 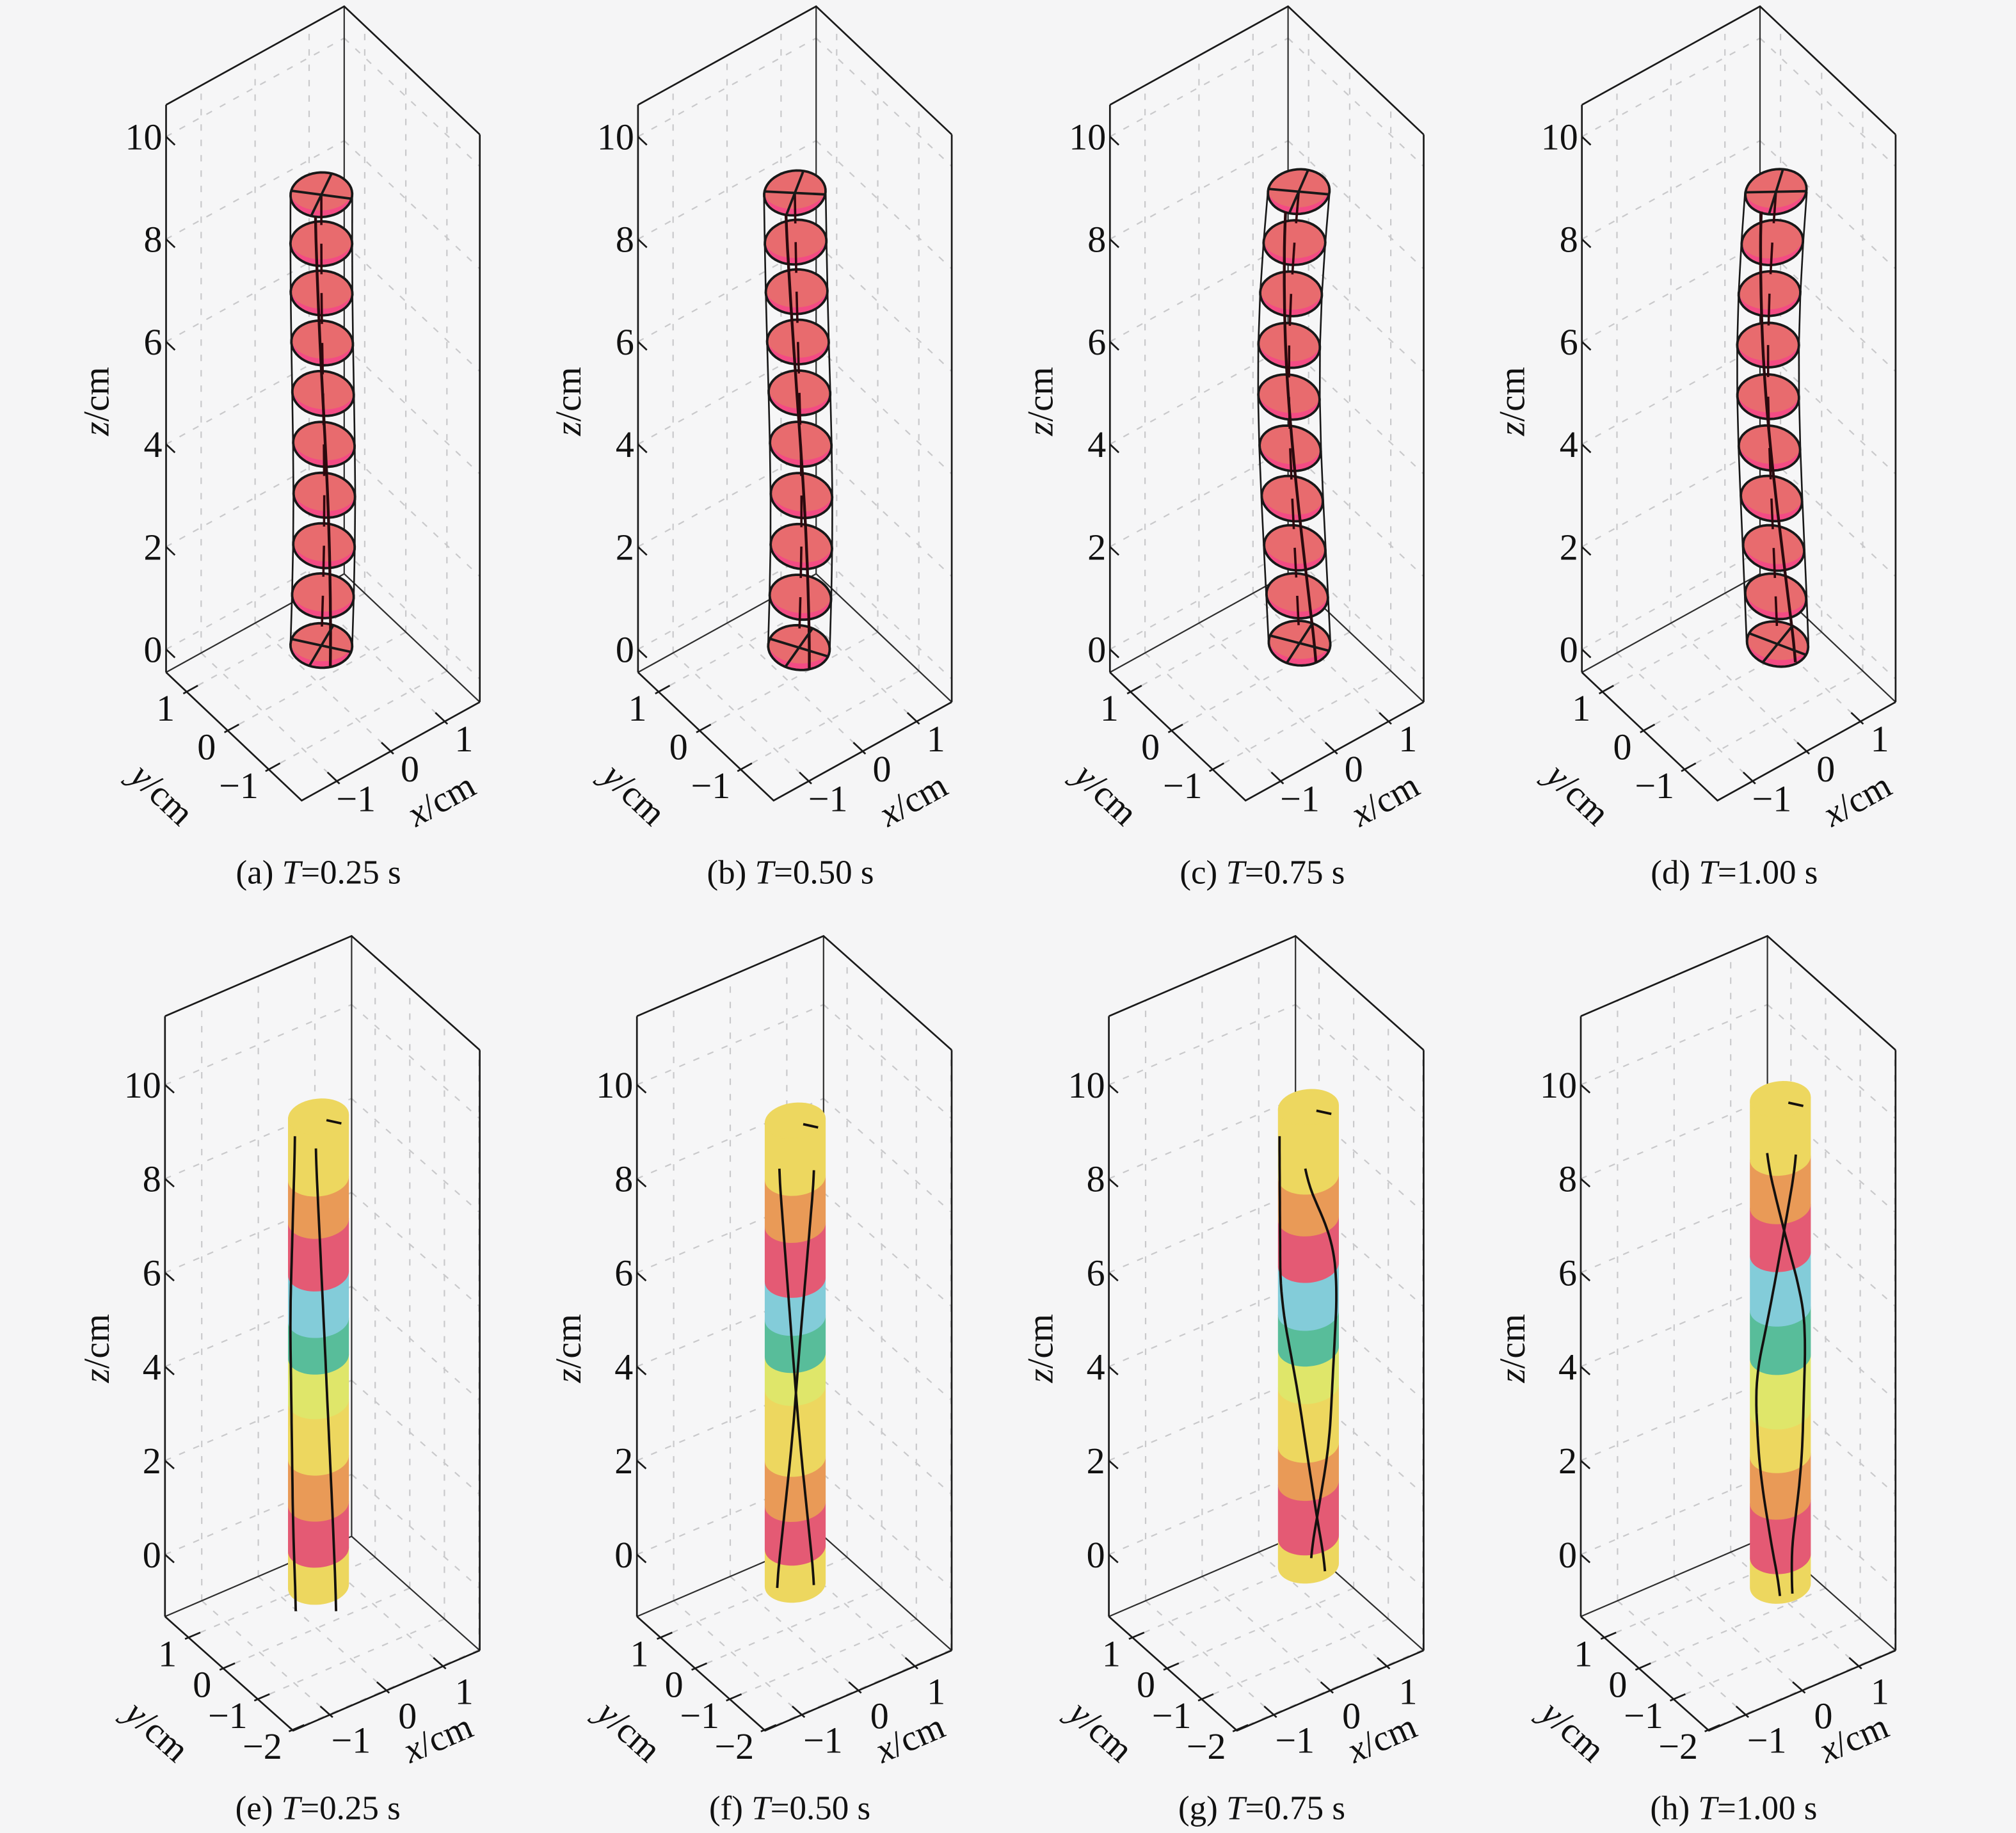 I want to click on svg-text: (e) T=0.25 s, so click(x=318, y=1808).